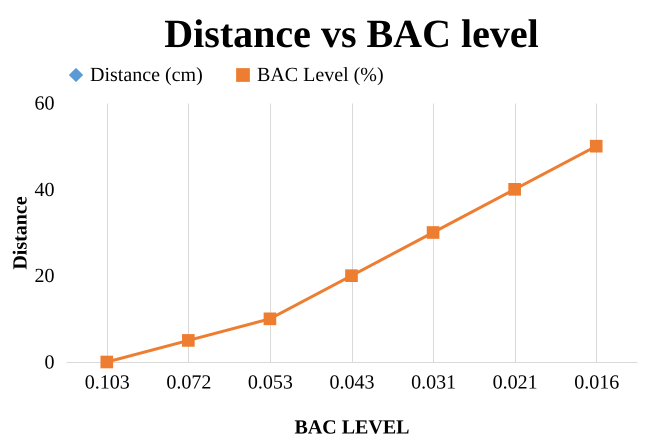  Describe the element at coordinates (189, 383) in the screenshot. I see `x-tick-label: 0.072` at that location.